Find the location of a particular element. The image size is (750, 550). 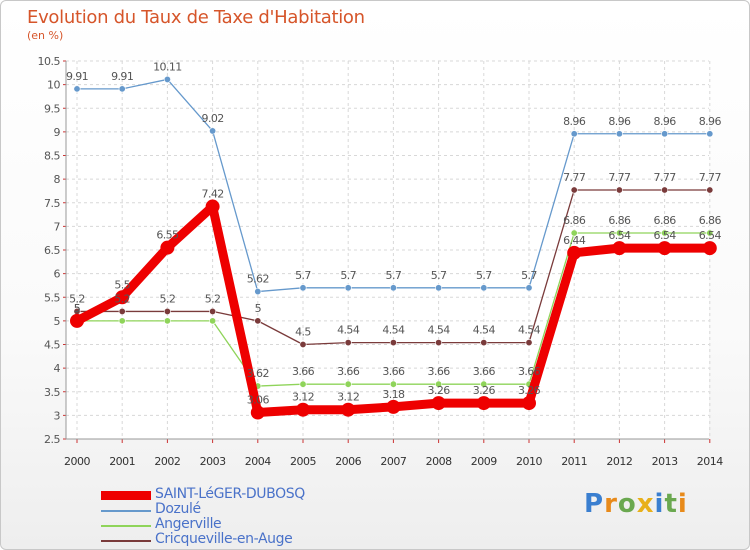

x-tick-label: 2012 is located at coordinates (619, 461).